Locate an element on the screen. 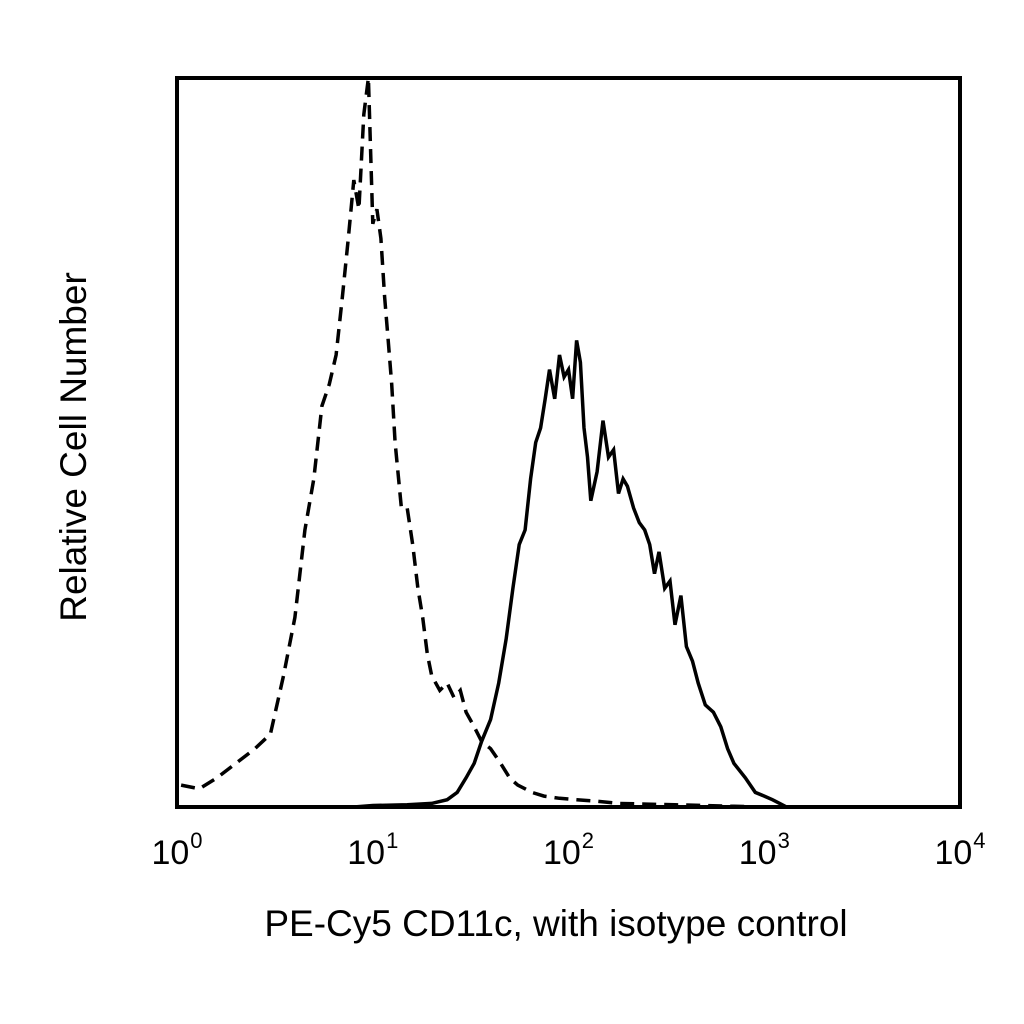  x-tick-exponent: 3 is located at coordinates (784, 840).